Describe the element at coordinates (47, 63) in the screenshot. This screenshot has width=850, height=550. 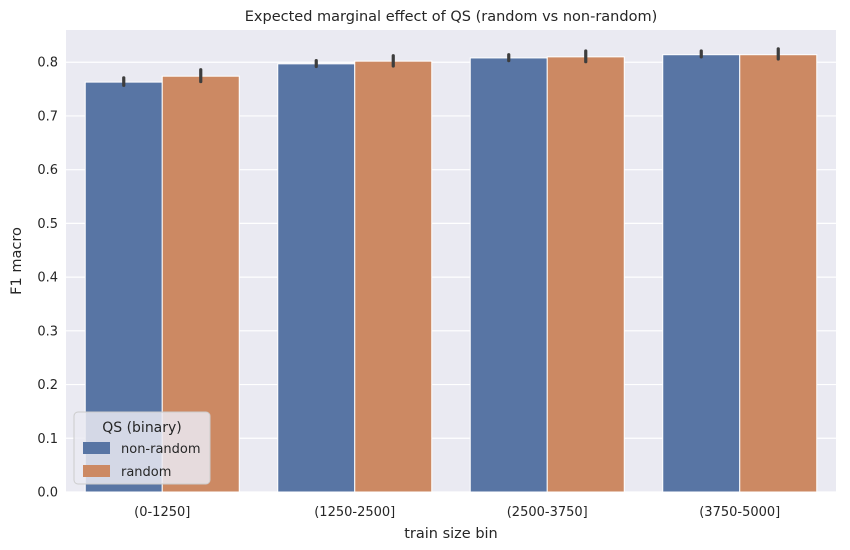
I see `y-tick-label: 0.8` at that location.